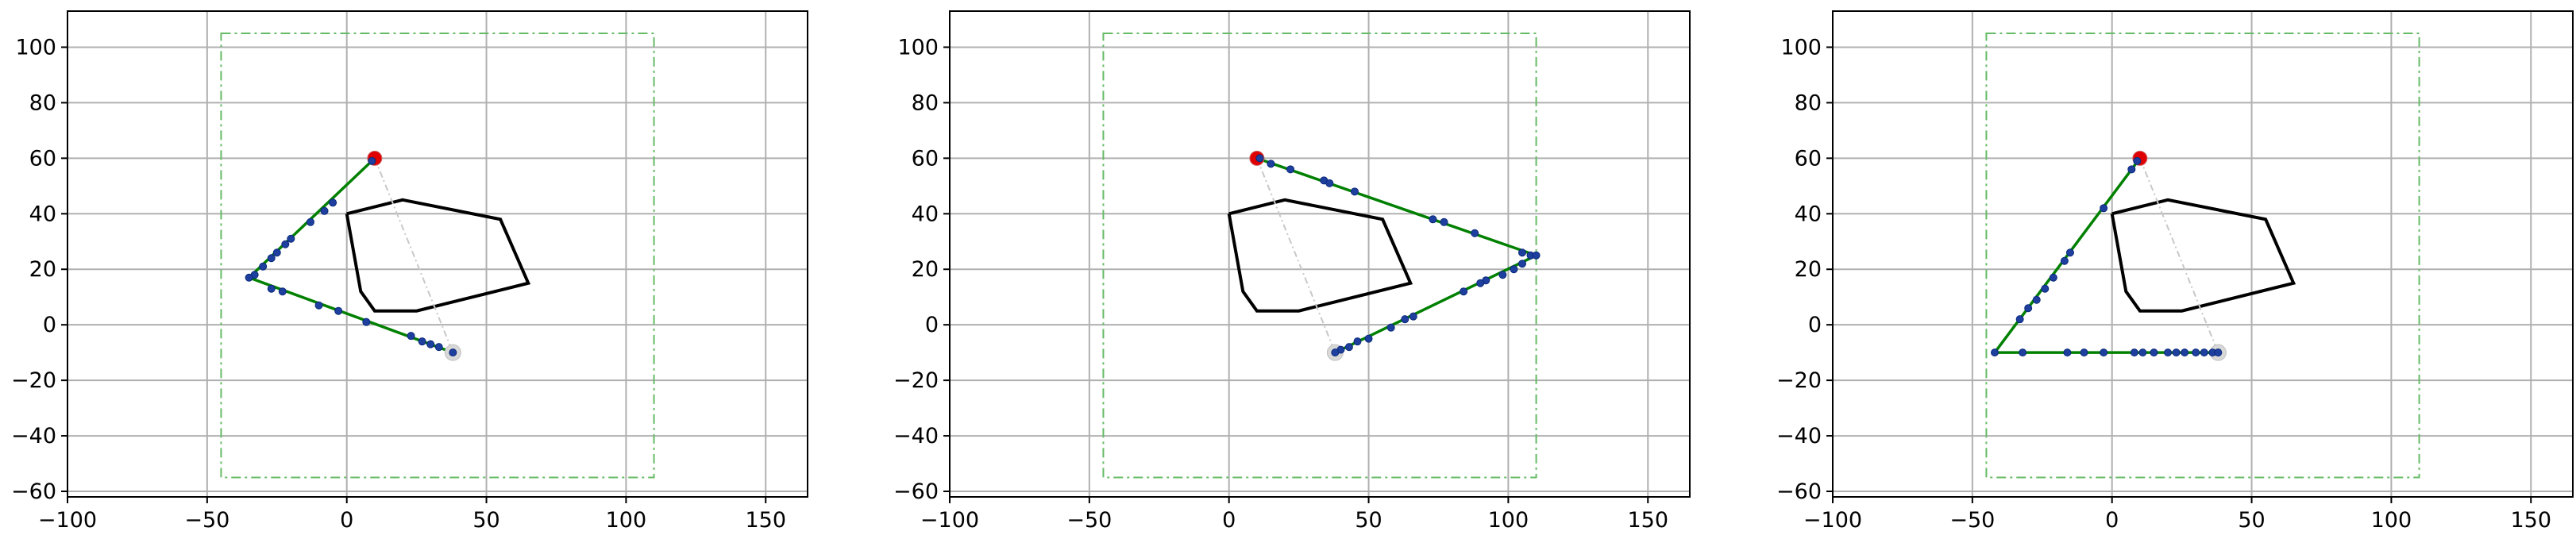  Describe the element at coordinates (1648, 520) in the screenshot. I see `x-tick-label: 150` at that location.